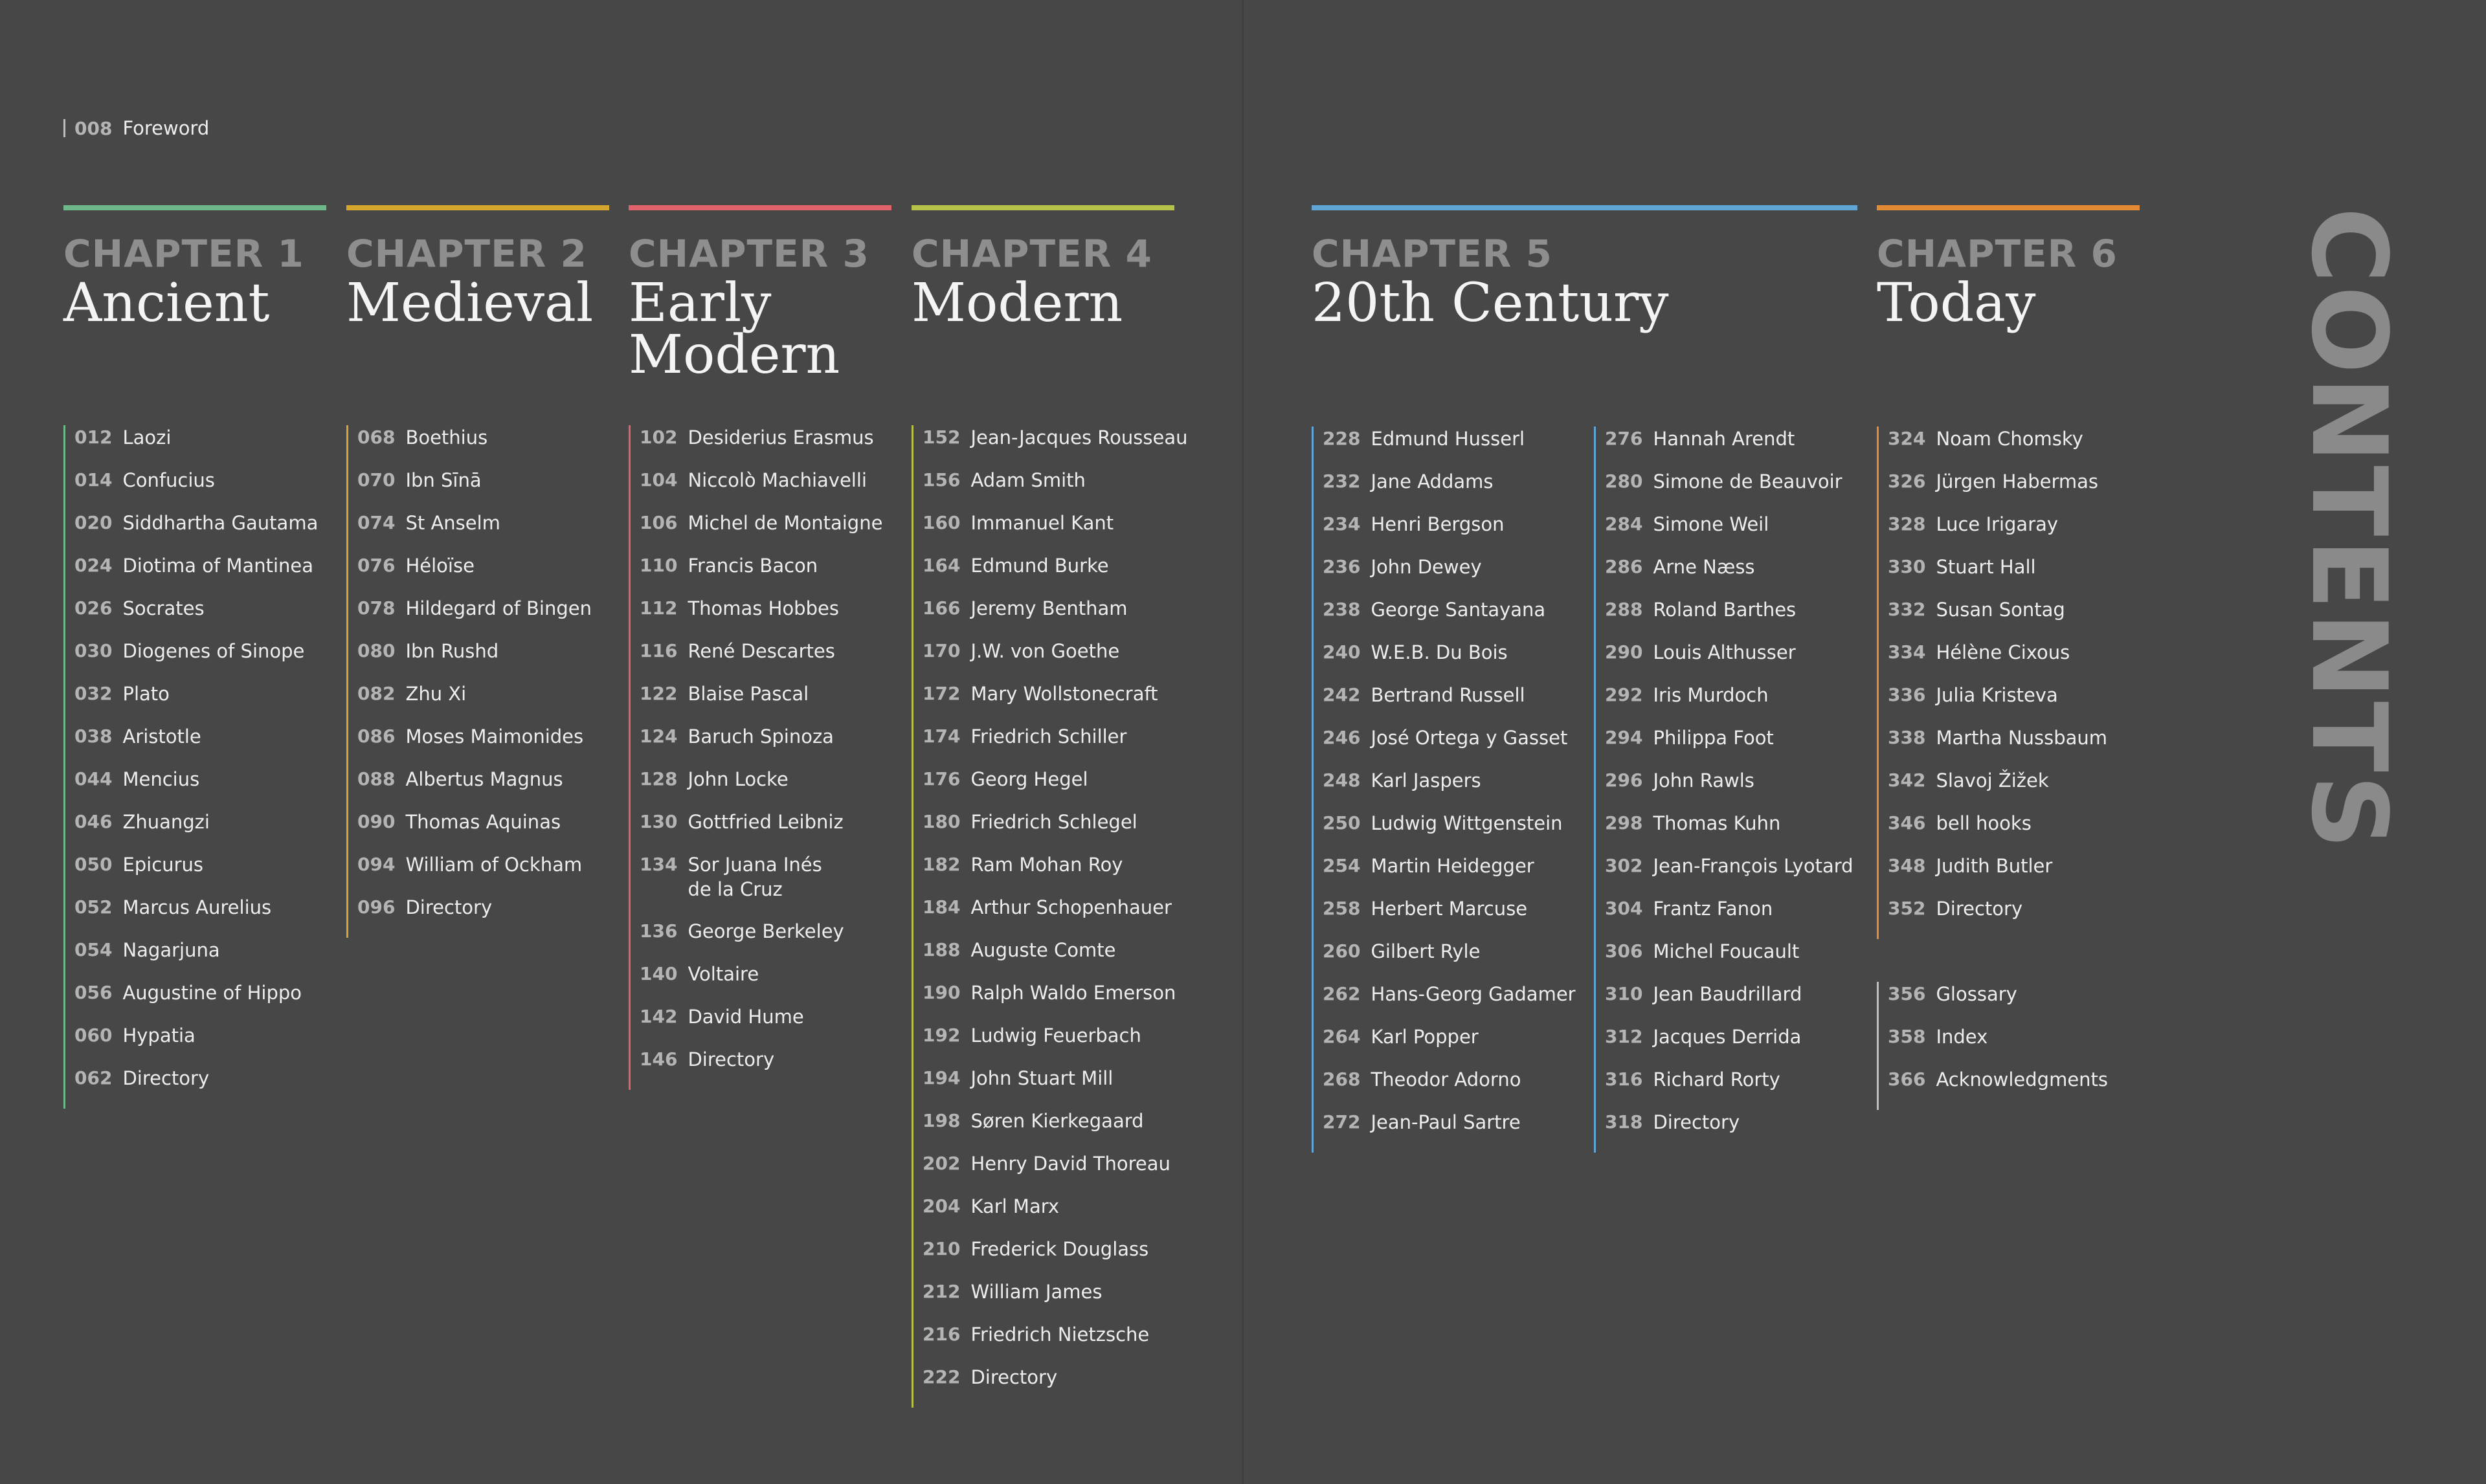  I want to click on toc-entry: 104 Niccolò Machiavelli, so click(761, 489).